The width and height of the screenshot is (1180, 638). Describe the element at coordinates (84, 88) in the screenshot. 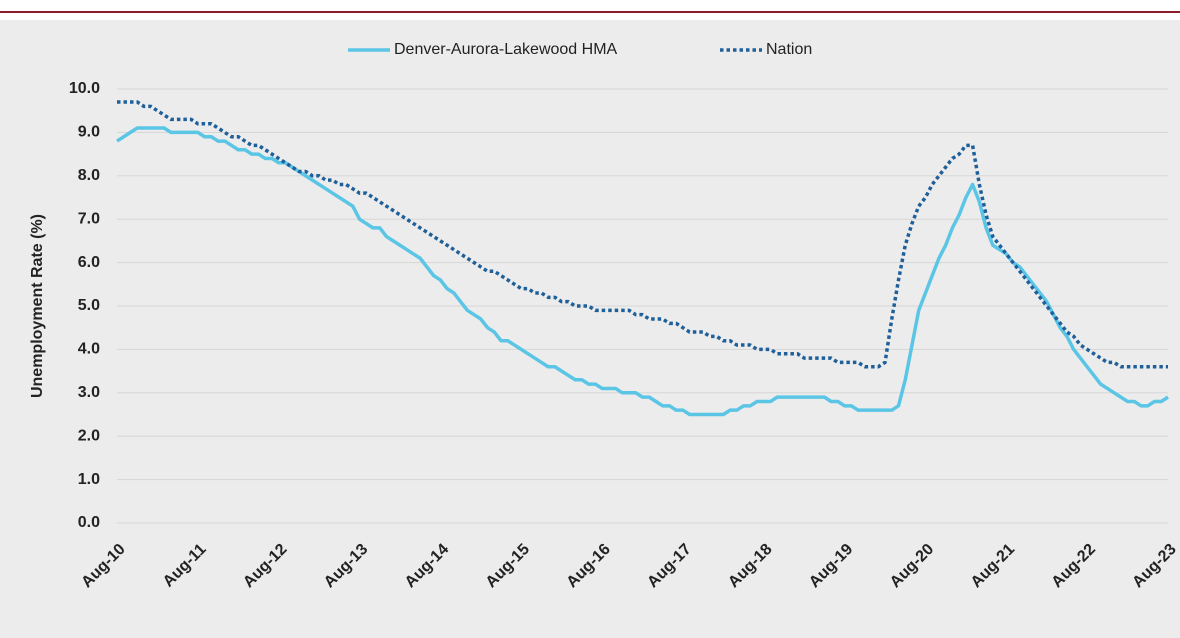

I see `y-tick-label: 10.0` at that location.